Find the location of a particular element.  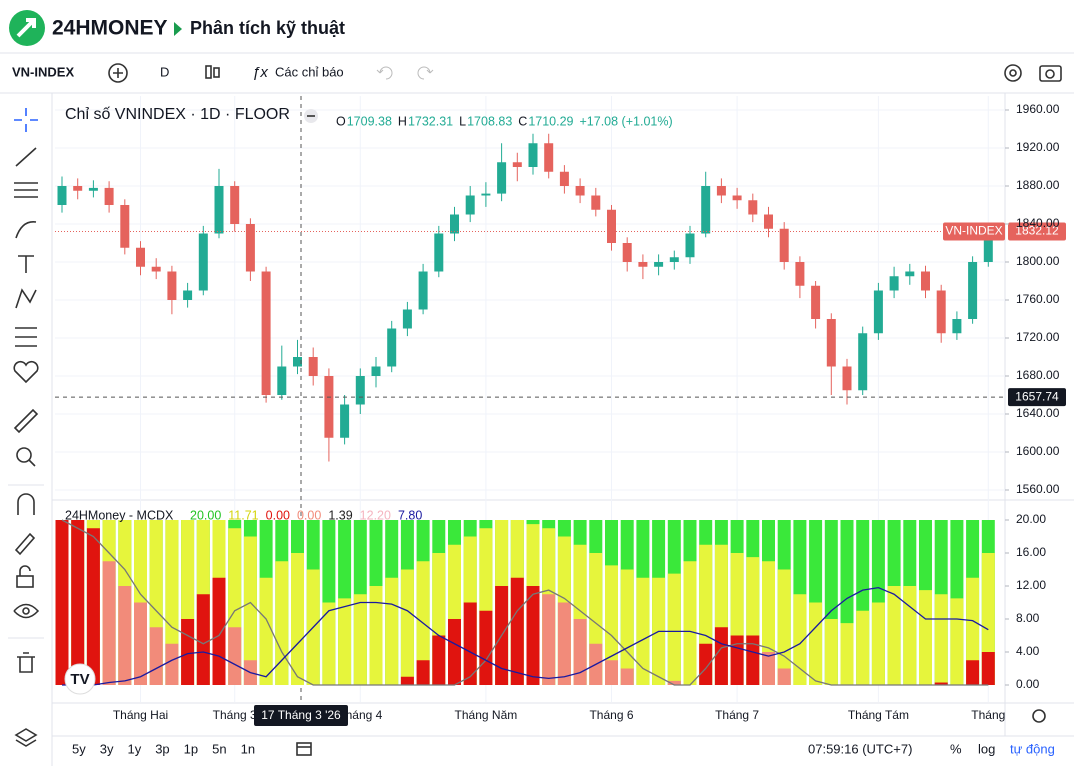

ruler-tool is located at coordinates (26, 421).